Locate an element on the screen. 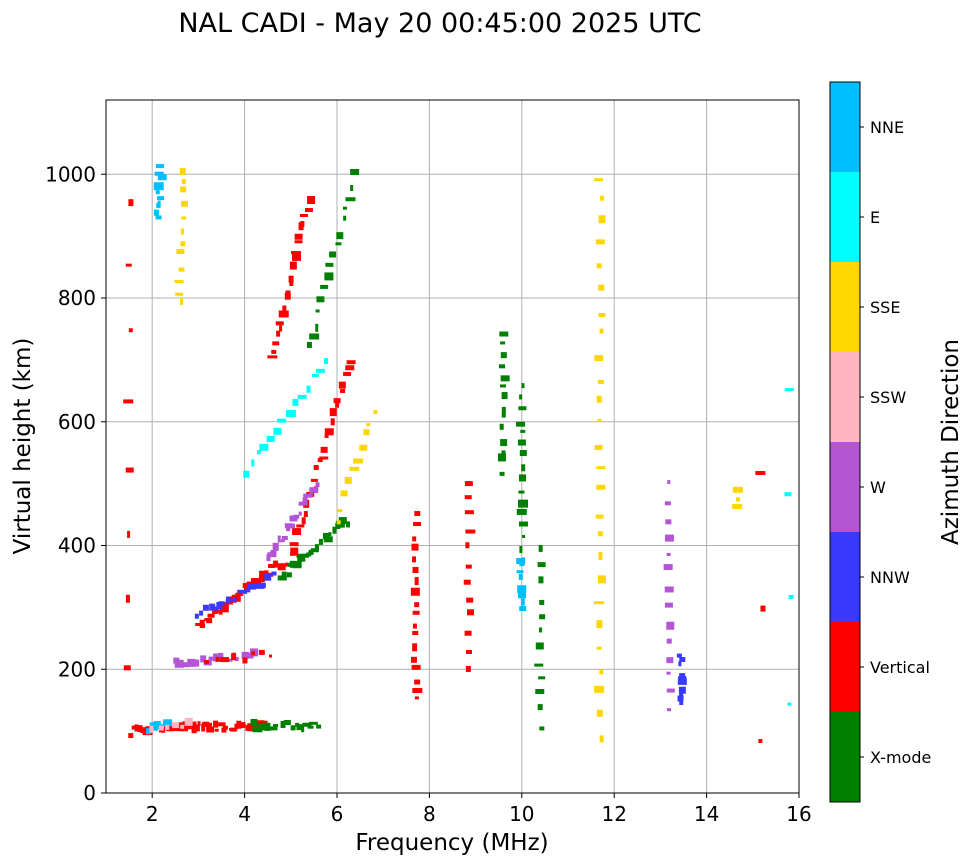 The image size is (972, 865). colorbar-swatch-vertical is located at coordinates (845, 667).